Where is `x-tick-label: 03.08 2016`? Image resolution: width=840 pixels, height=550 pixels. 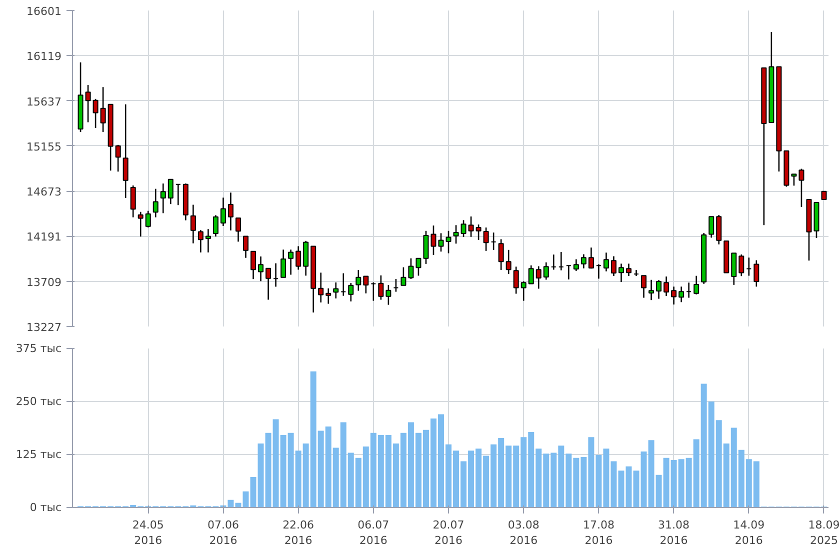 x-tick-label: 03.08 2016 is located at coordinates (524, 533).